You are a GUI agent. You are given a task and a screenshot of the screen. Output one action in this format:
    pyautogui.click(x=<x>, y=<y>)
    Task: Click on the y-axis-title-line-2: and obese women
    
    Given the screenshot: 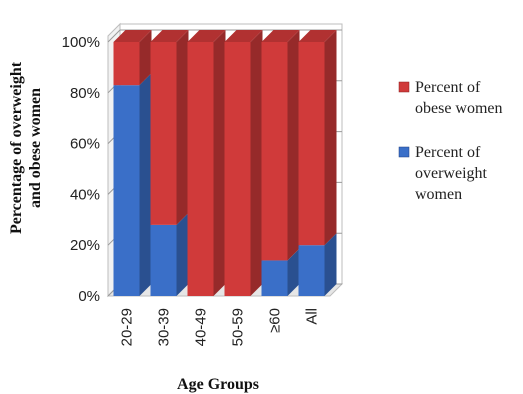 What is the action you would take?
    pyautogui.click(x=35, y=148)
    